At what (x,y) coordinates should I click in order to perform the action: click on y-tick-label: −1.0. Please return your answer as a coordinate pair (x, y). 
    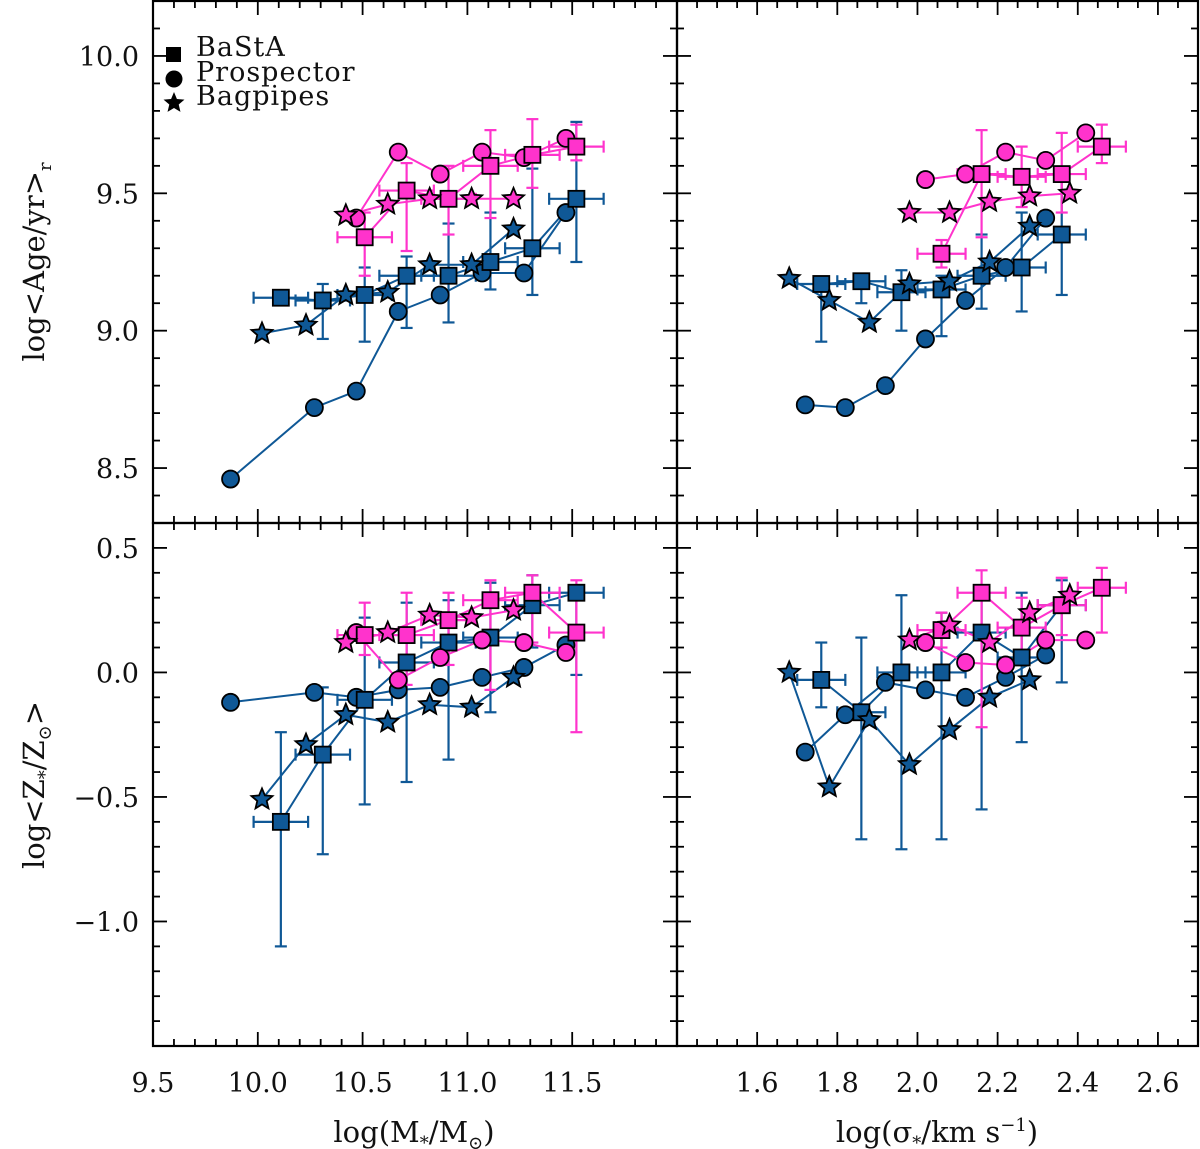
    Looking at the image, I should click on (106, 922).